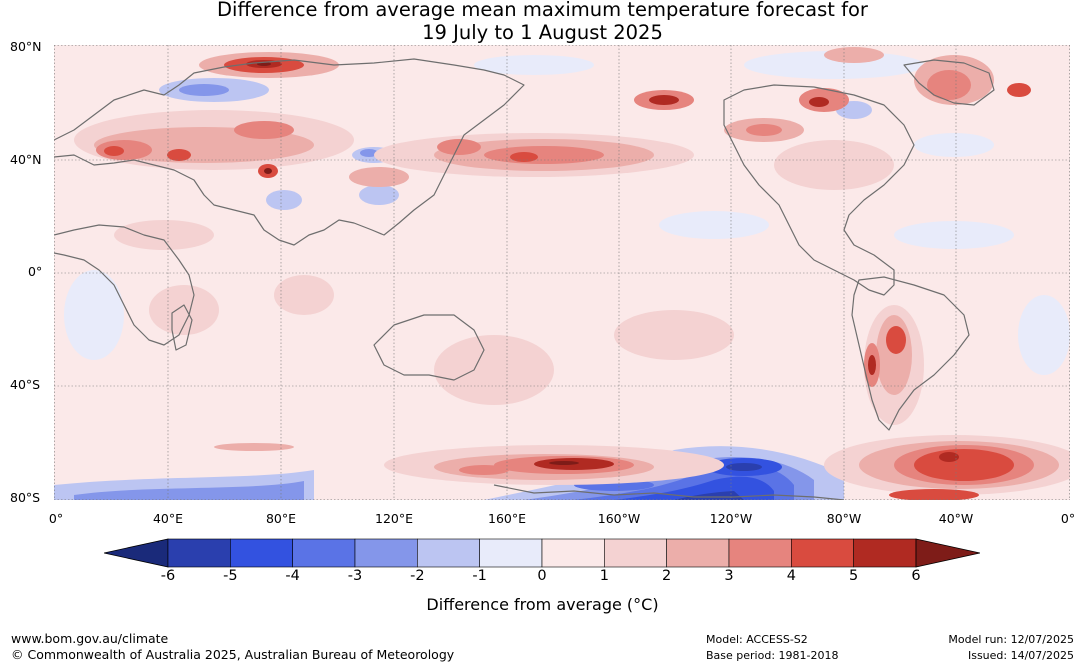 This screenshot has width=1085, height=667. I want to click on lat-label-80n: 80°N, so click(26, 46).